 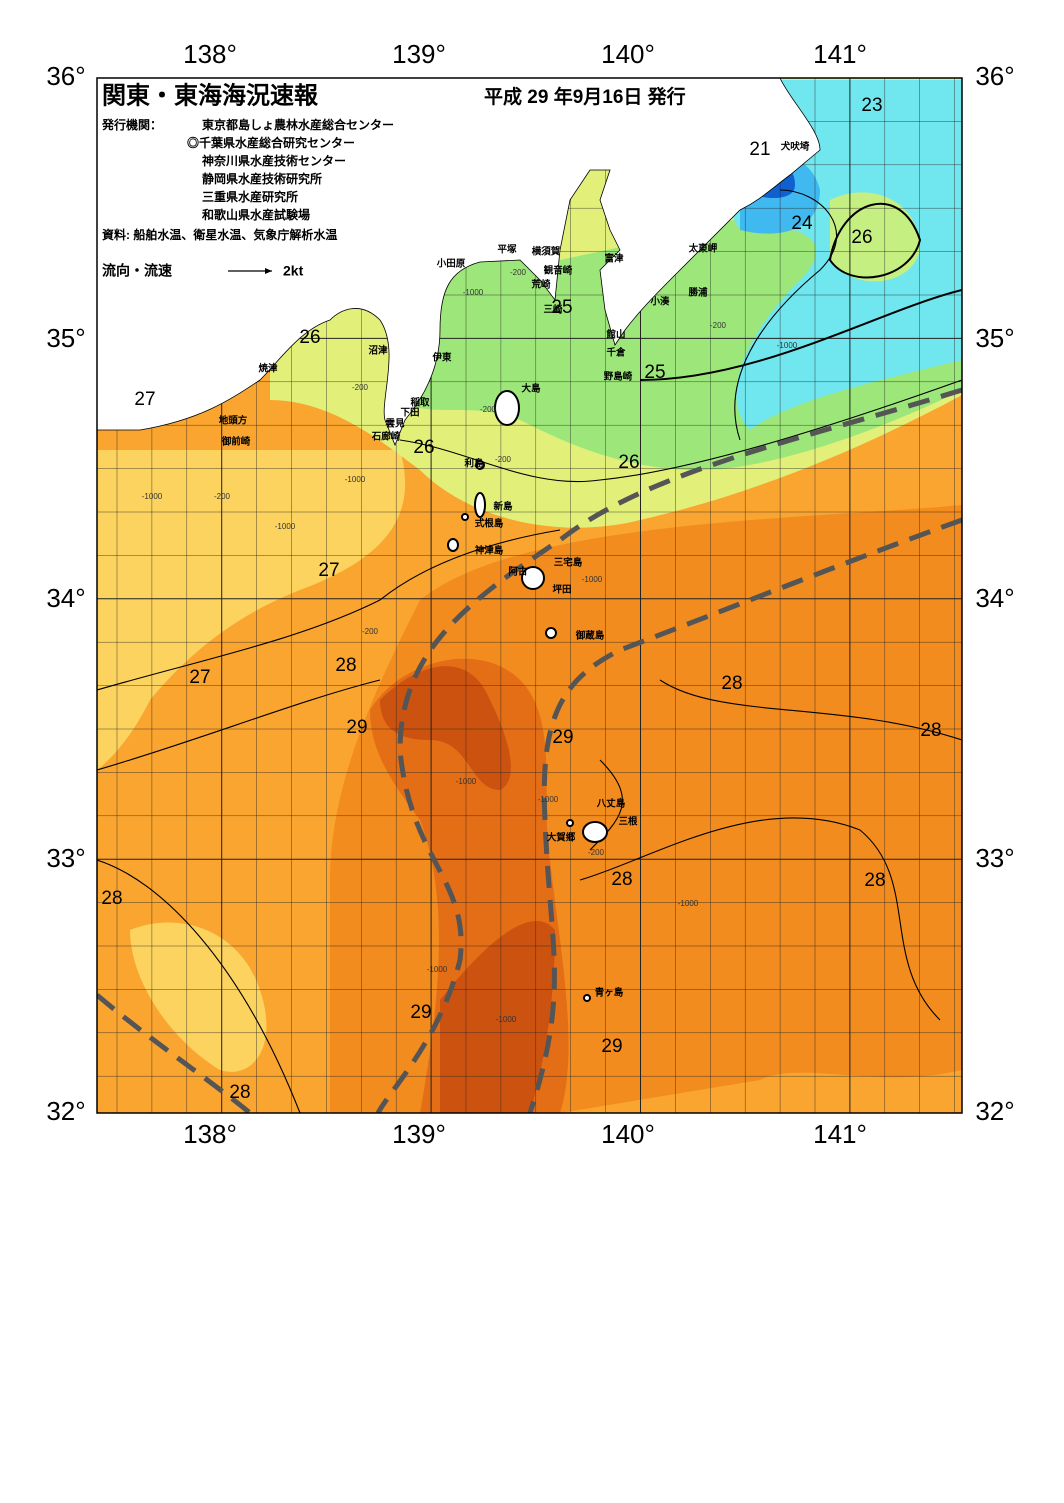 I want to click on place-name: 石廊崎, so click(x=386, y=437).